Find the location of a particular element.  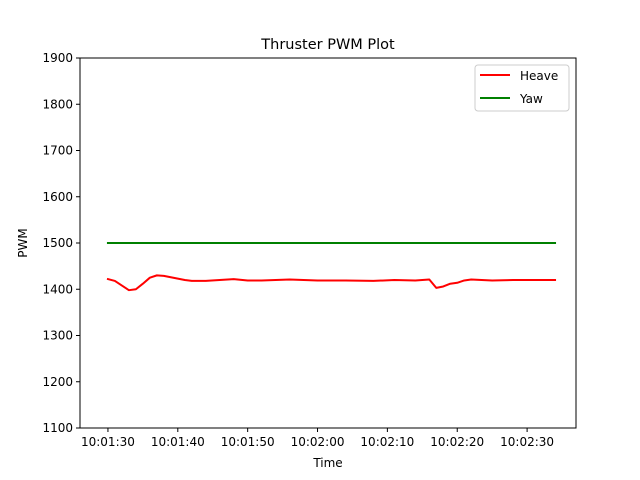

x-tick-label: 10:02:20 is located at coordinates (457, 442).